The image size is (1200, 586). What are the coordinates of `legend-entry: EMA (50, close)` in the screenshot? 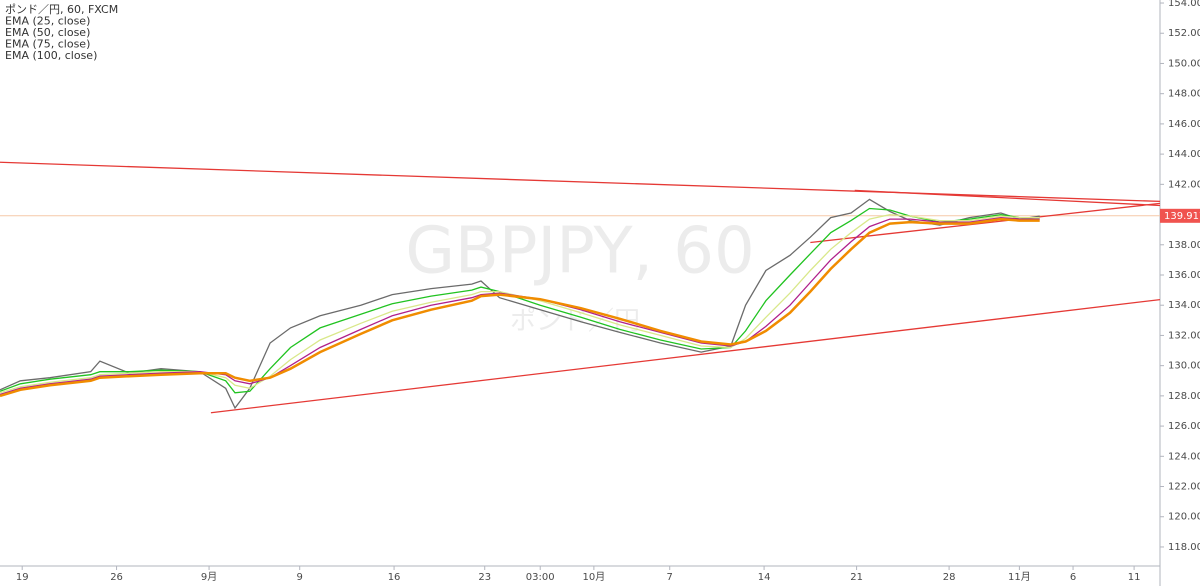 It's located at (47, 32).